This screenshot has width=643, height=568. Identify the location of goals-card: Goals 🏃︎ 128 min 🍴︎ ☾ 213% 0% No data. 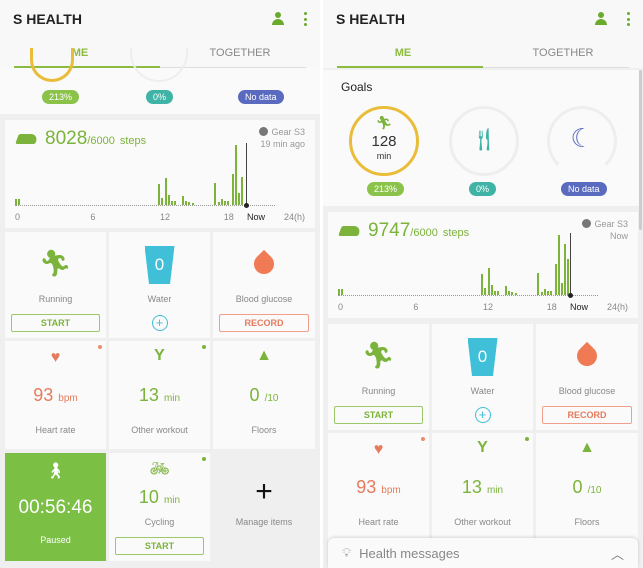
(481, 138).